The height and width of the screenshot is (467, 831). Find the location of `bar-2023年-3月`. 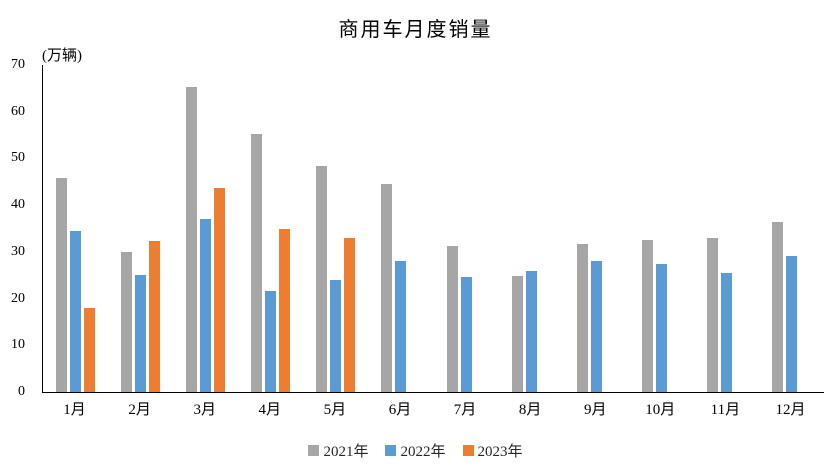

bar-2023年-3月 is located at coordinates (220, 289).